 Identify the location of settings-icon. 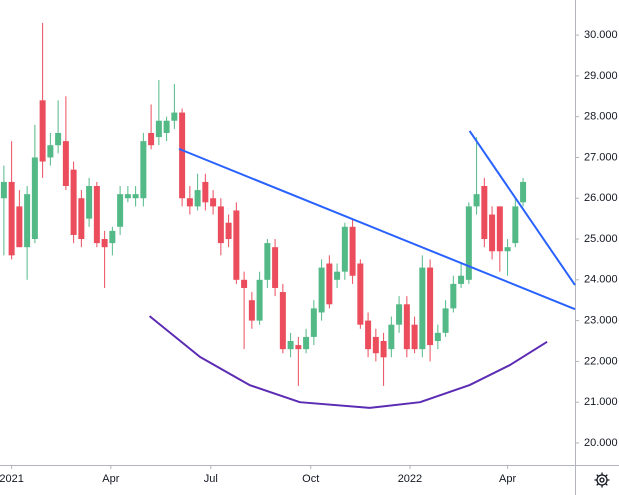
(602, 480).